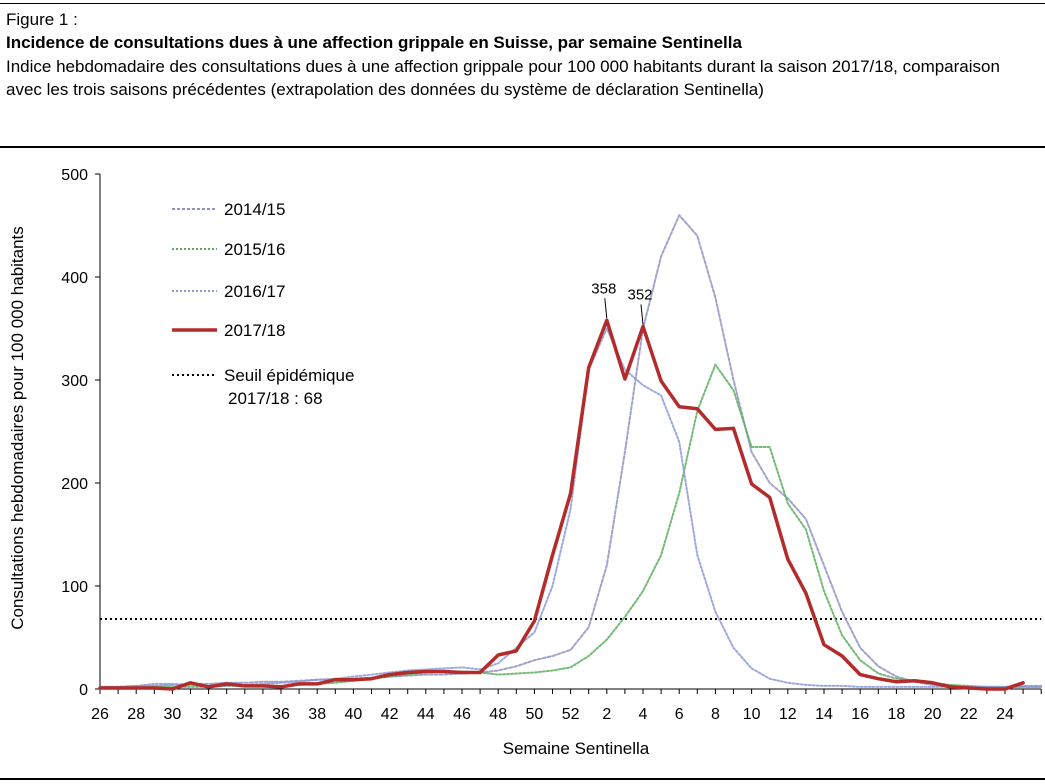 The height and width of the screenshot is (784, 1045). What do you see at coordinates (74, 484) in the screenshot?
I see `y-tick-label: 200` at bounding box center [74, 484].